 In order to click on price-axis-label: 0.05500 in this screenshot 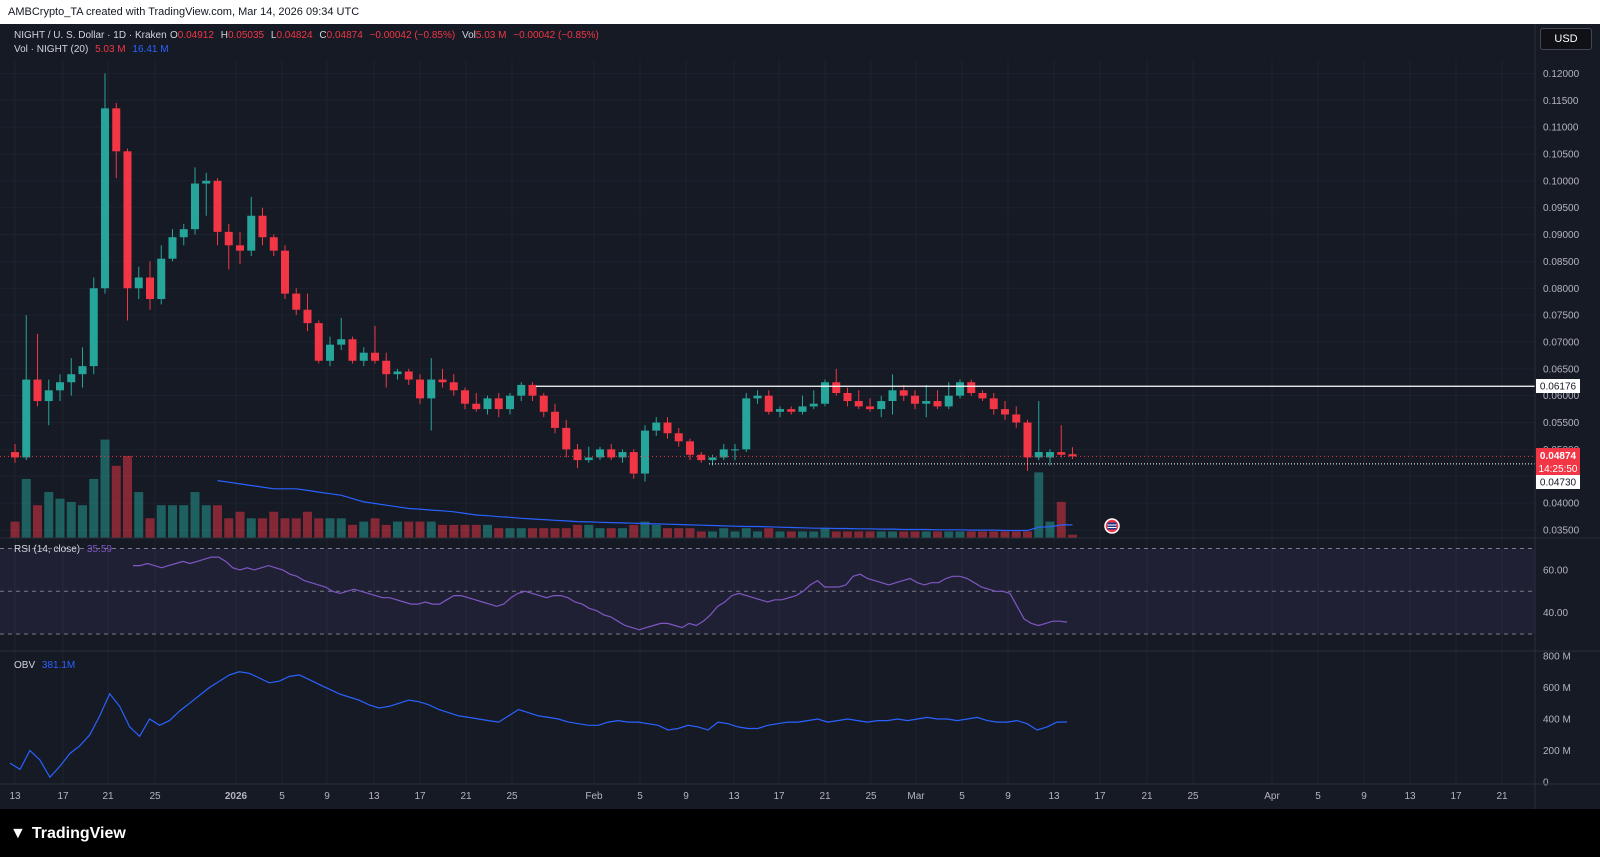, I will do `click(1561, 423)`.